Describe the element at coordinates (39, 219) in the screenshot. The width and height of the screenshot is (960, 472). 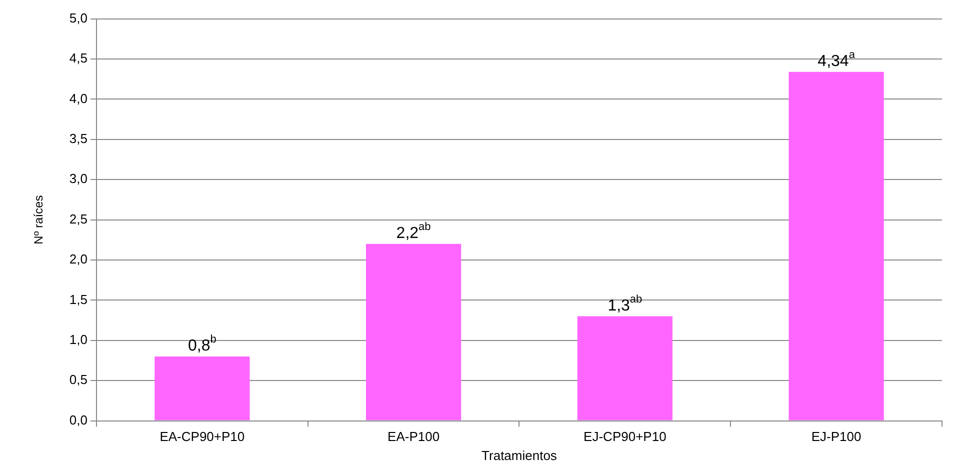
I see `y-axis-title: Nº raíces` at that location.